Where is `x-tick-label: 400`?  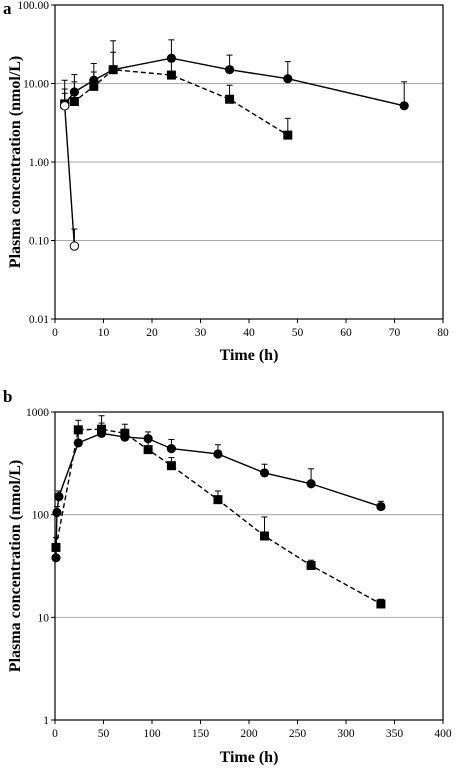
x-tick-label: 400 is located at coordinates (443, 734).